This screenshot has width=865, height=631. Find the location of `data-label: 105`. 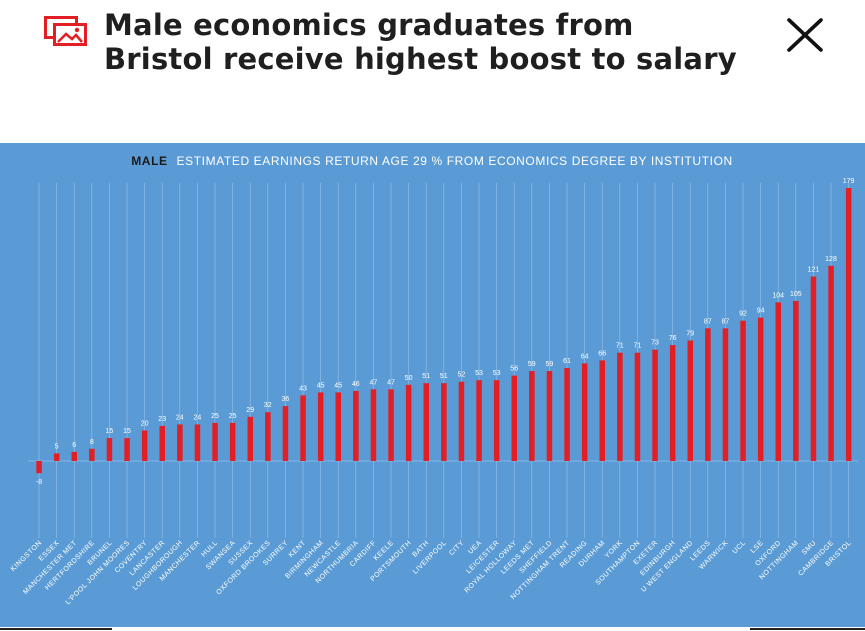

data-label: 105 is located at coordinates (796, 294).